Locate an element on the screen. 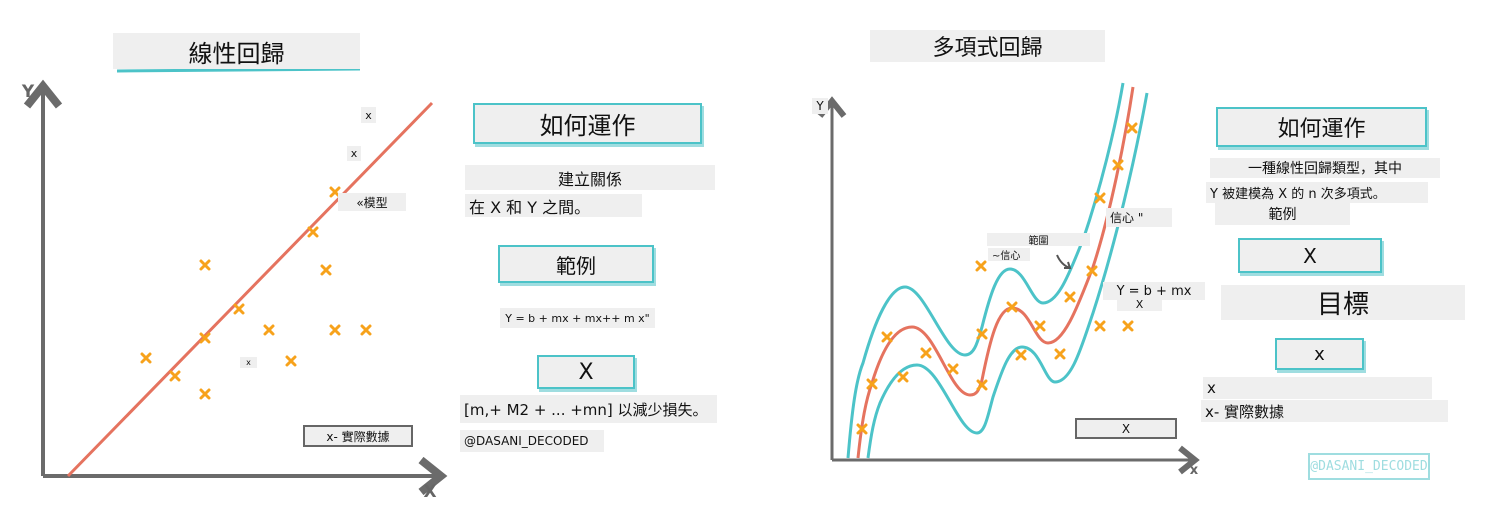  how-text-line1: 一種線性回歸類型，其中 is located at coordinates (1325, 168).